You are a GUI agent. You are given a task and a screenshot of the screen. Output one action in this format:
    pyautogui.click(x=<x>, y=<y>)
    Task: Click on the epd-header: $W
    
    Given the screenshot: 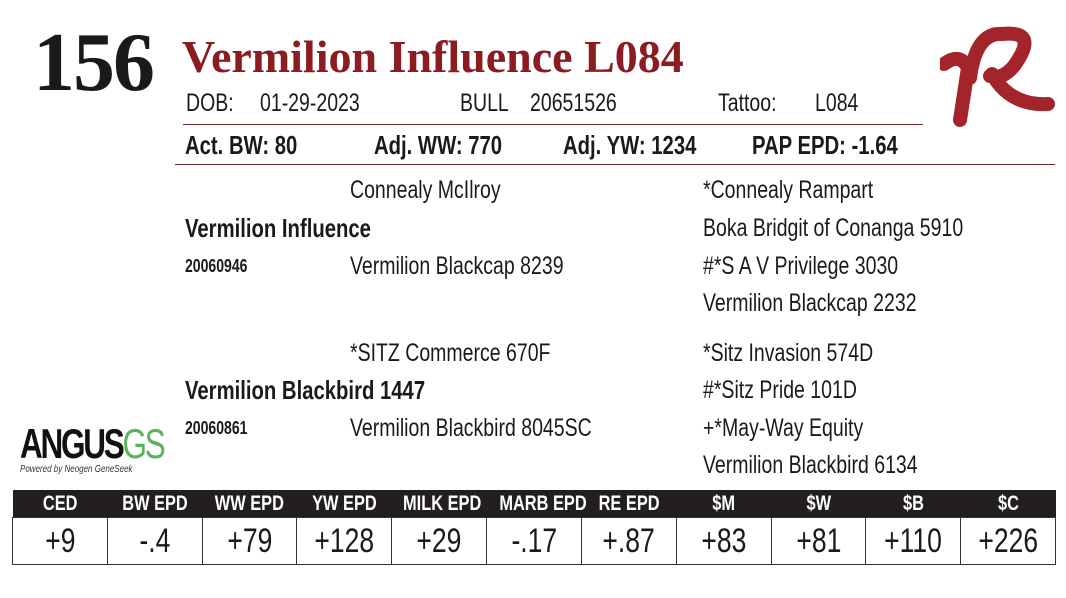 What is the action you would take?
    pyautogui.click(x=818, y=504)
    